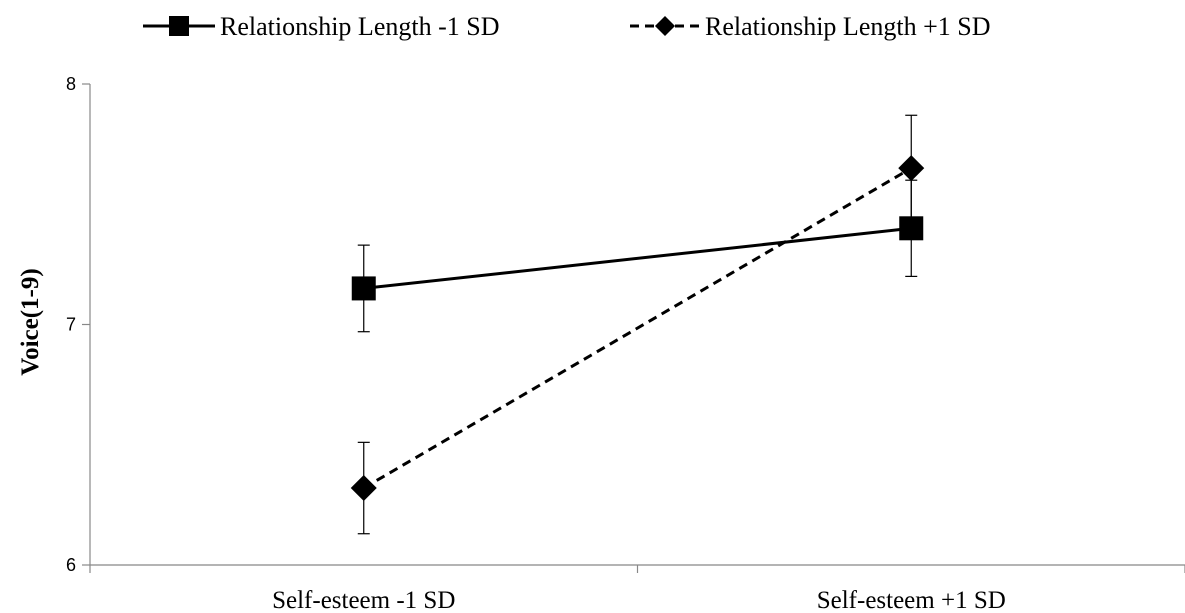  What do you see at coordinates (363, 600) in the screenshot?
I see `x-tick-label: Self-esteem -1 SD` at bounding box center [363, 600].